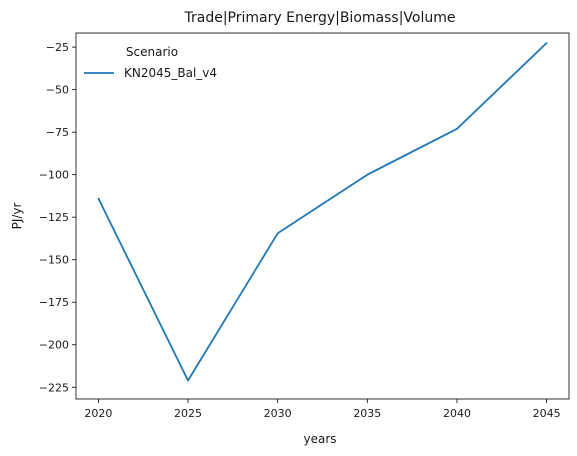  Describe the element at coordinates (547, 413) in the screenshot. I see `x-tick-label: 2045` at that location.